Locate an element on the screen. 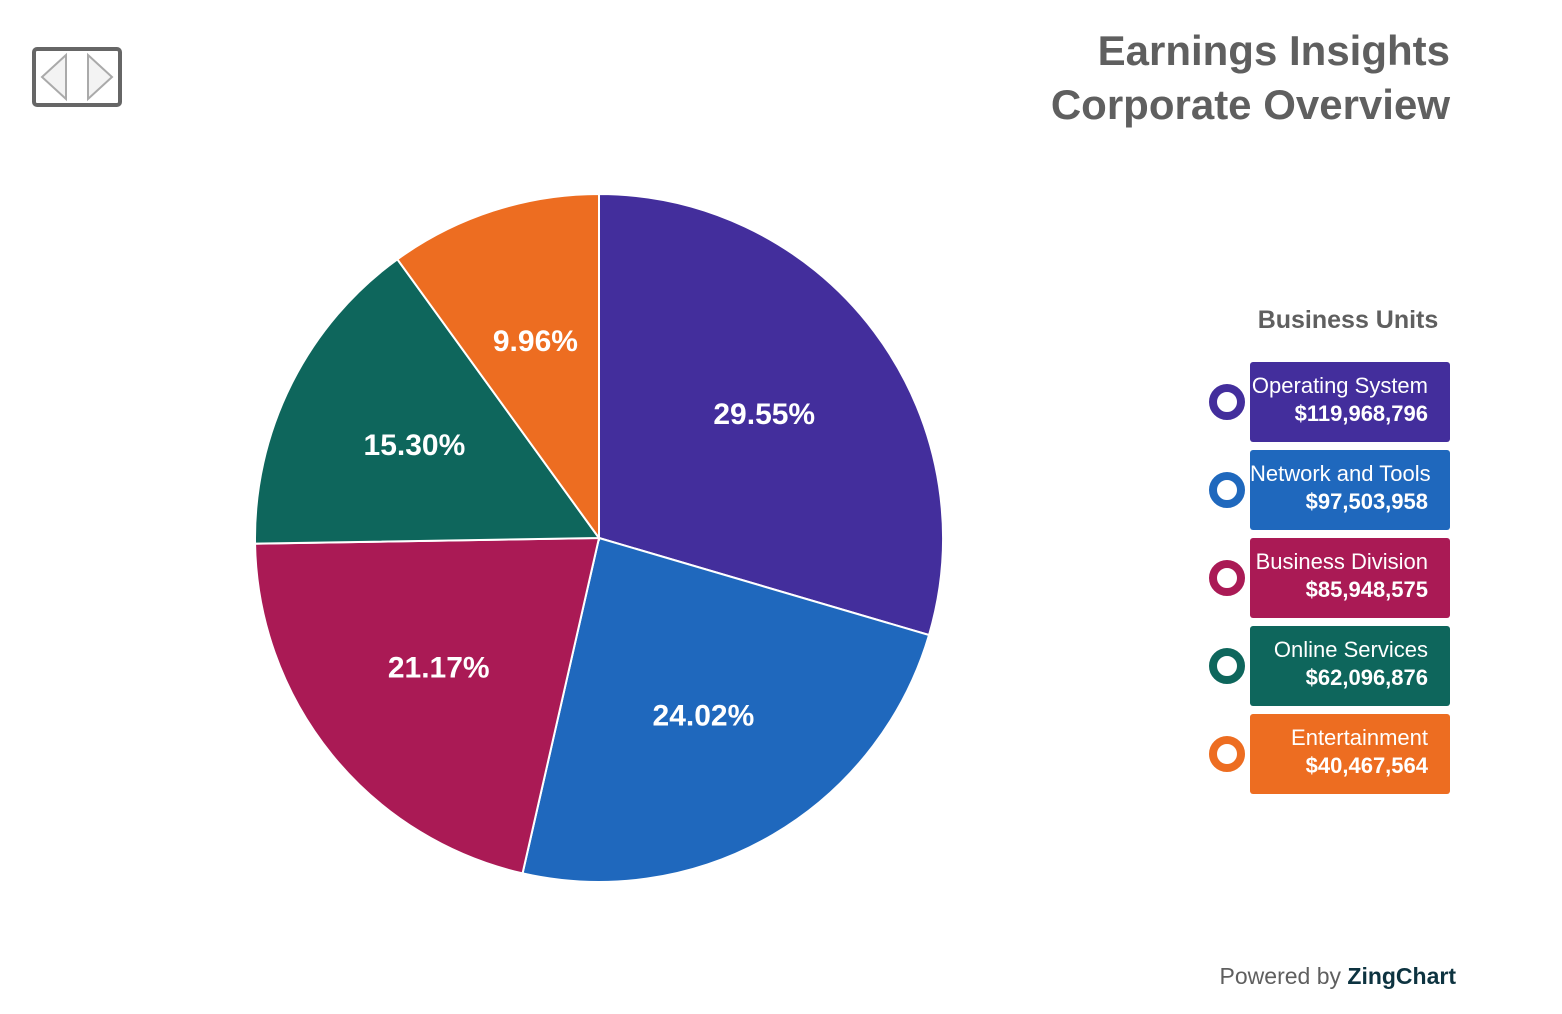  legend-label: Online Services is located at coordinates (1350, 649).